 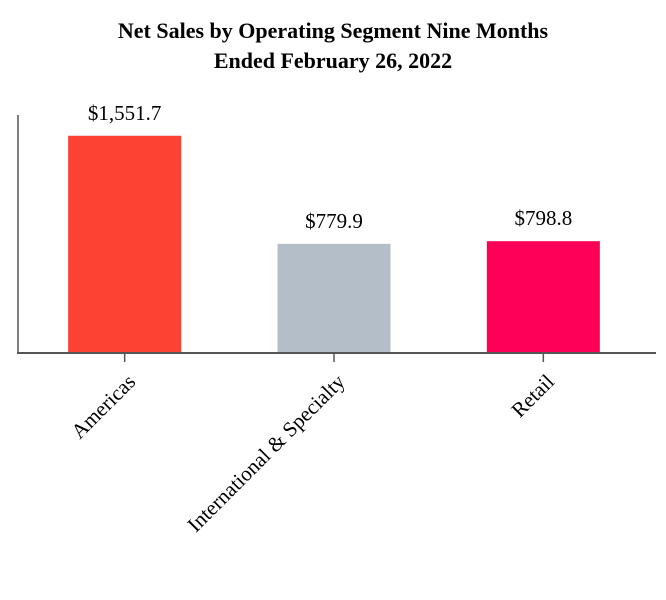 I want to click on value-label: $798.8, so click(x=543, y=218).